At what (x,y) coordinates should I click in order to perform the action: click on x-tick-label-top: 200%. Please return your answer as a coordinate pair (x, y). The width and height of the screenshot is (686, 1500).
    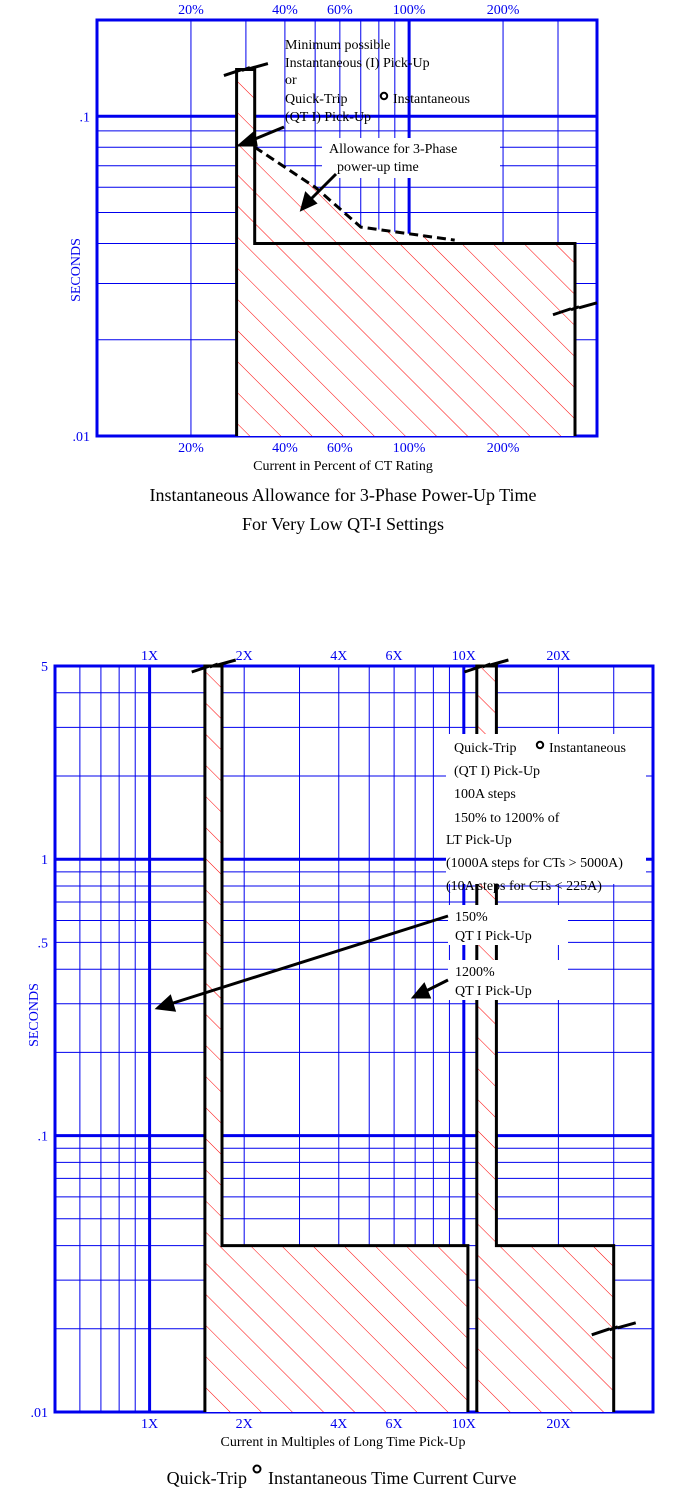
    Looking at the image, I should click on (503, 10).